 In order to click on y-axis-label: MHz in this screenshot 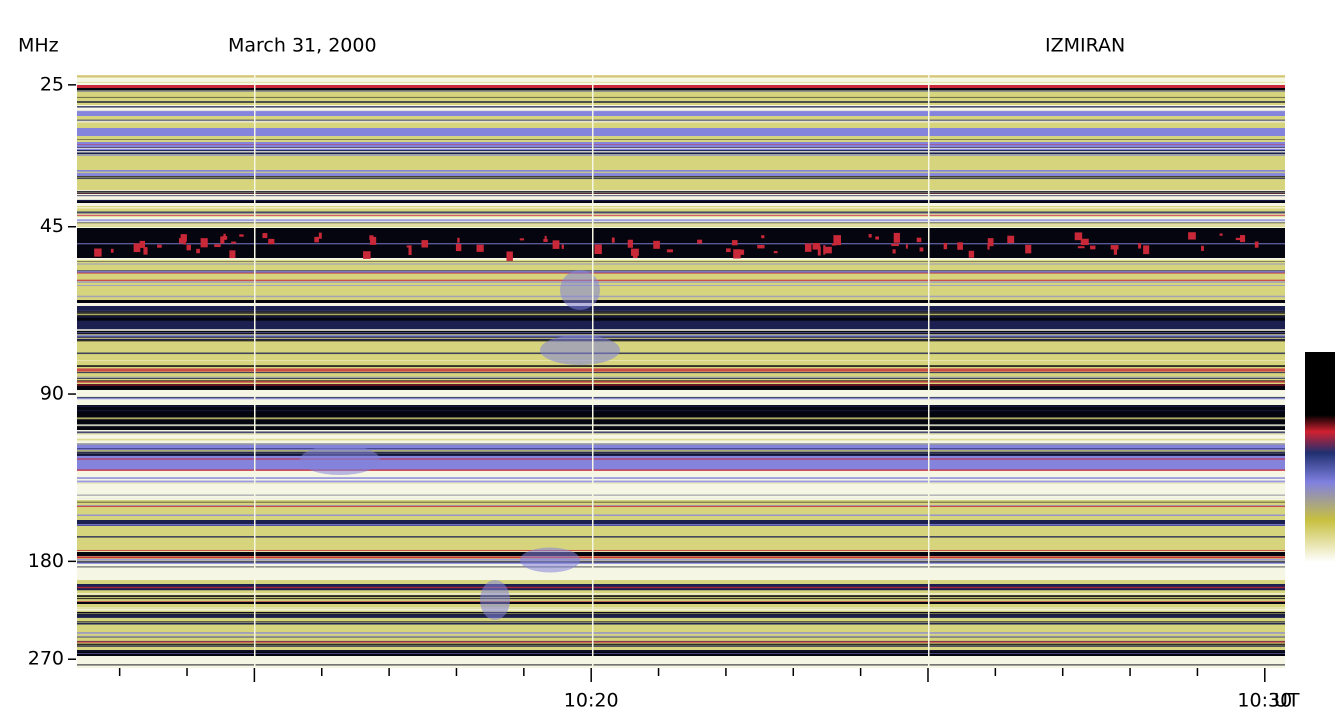, I will do `click(38, 46)`.